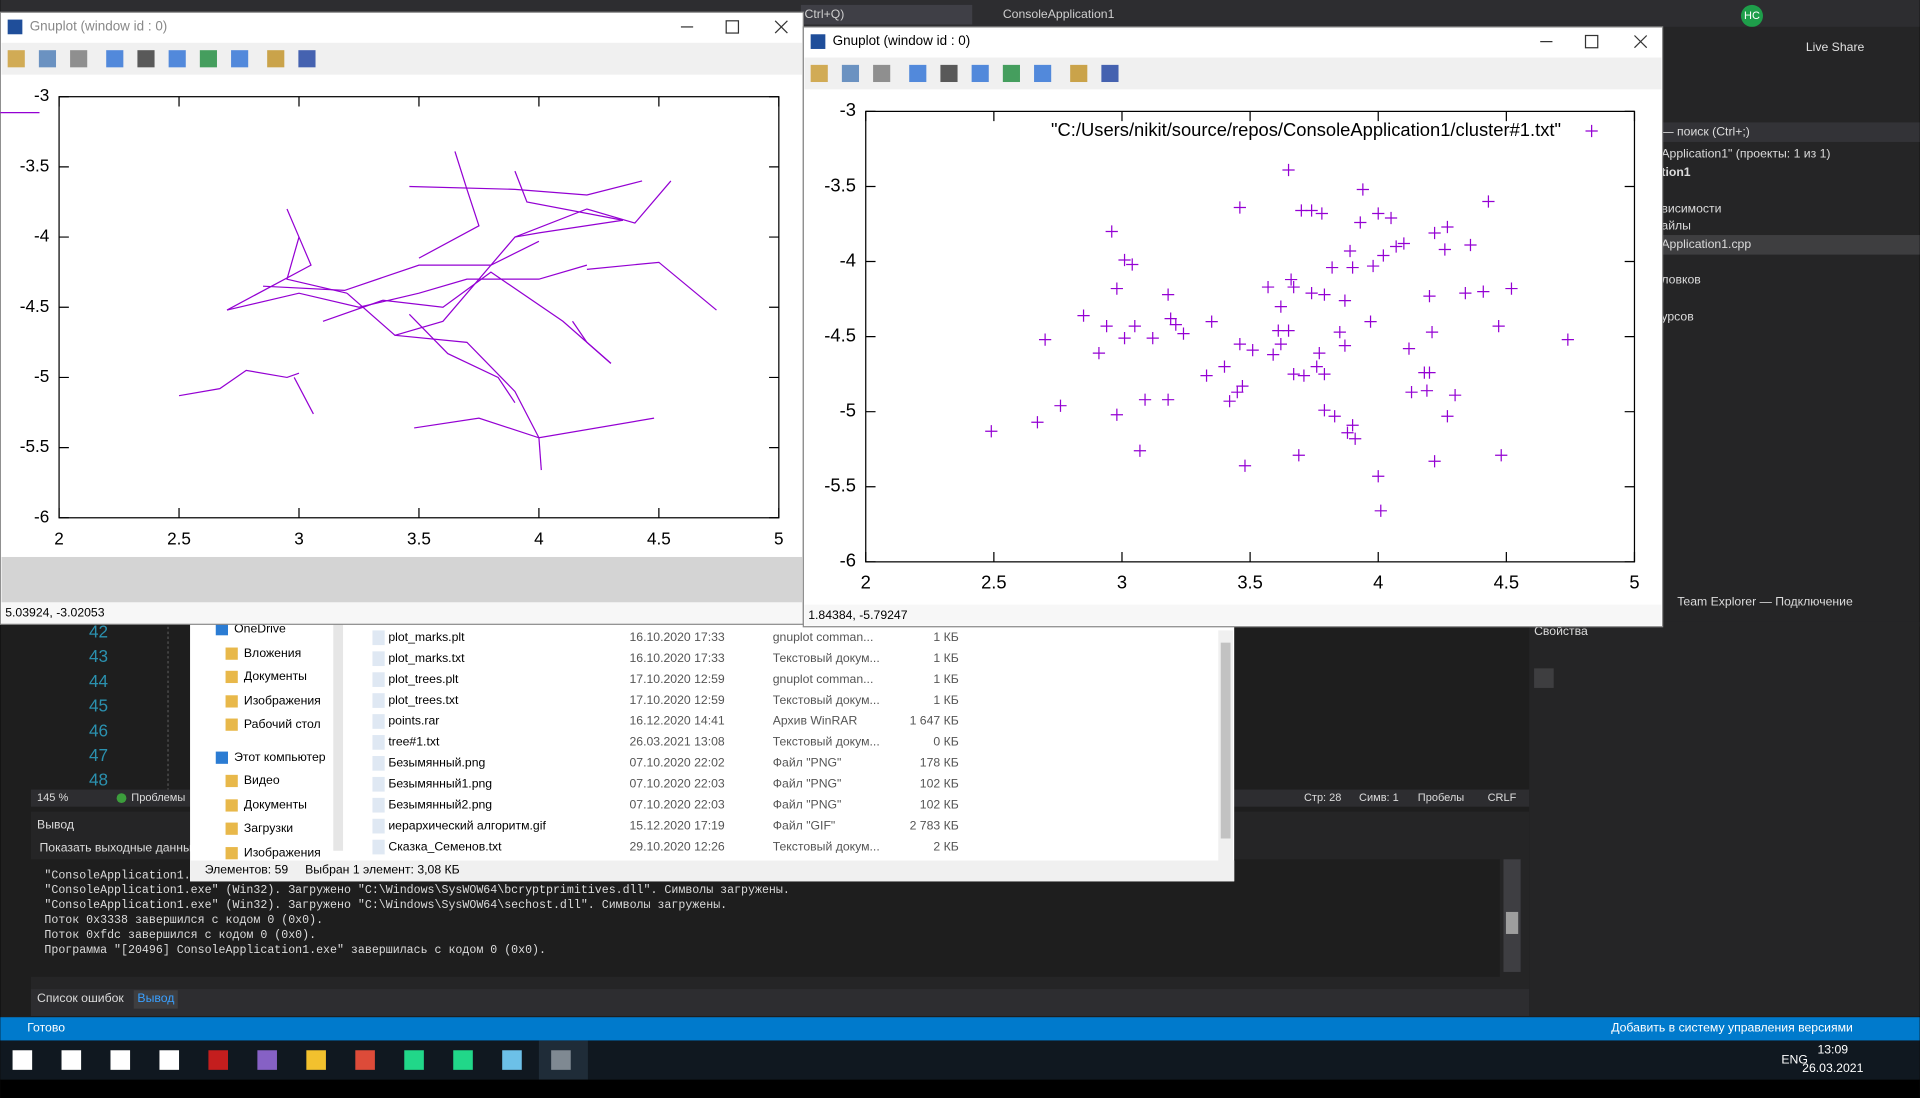  Describe the element at coordinates (280, 757) in the screenshot. I see `nav-item: Этот компьютер` at that location.